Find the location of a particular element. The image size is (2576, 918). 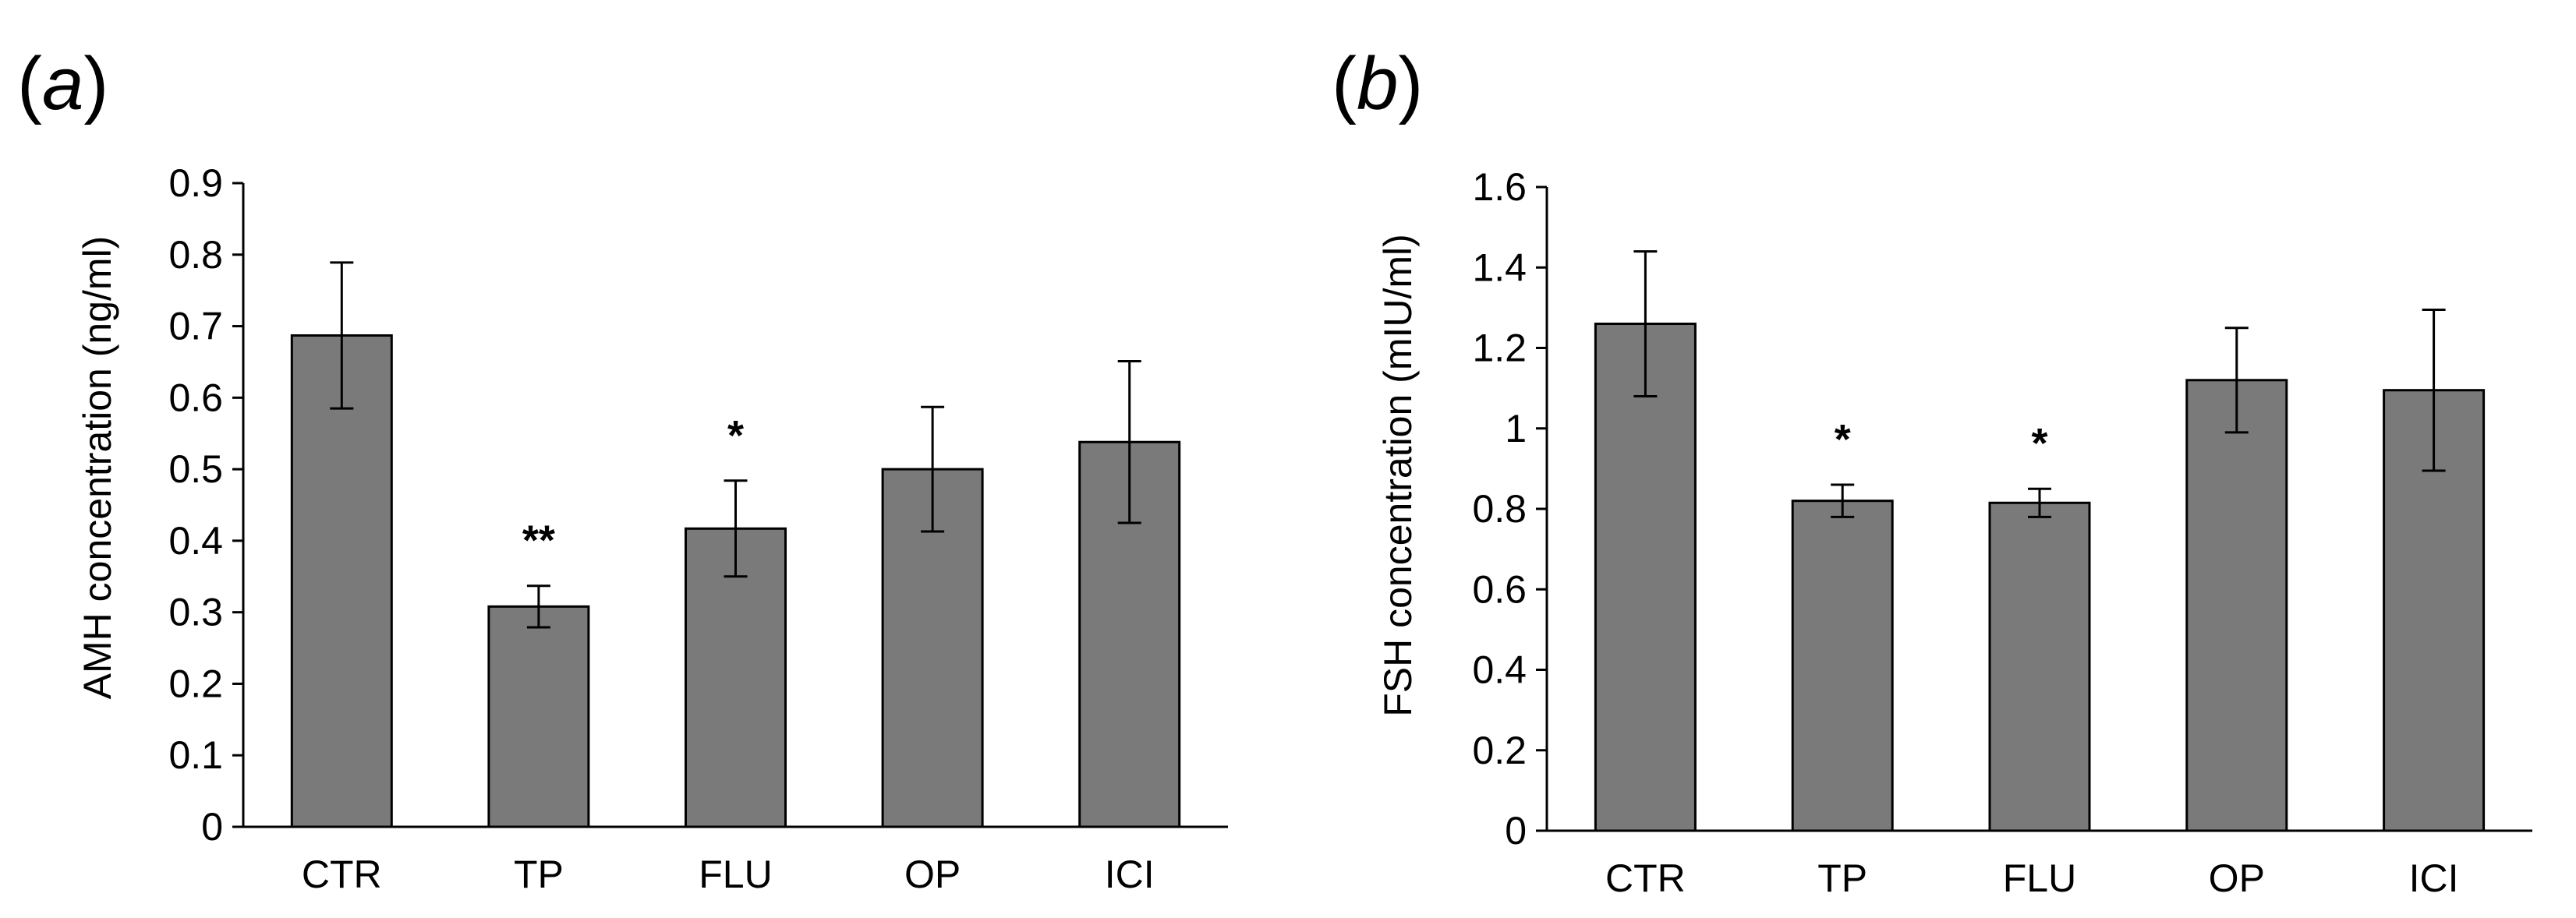

fsh-bar-flu is located at coordinates (2039, 666).